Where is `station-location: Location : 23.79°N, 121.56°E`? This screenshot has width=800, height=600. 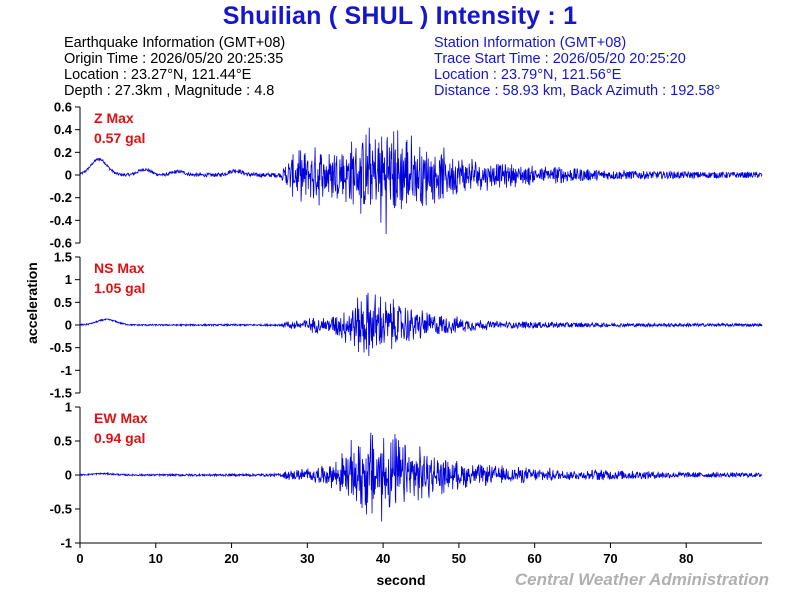
station-location: Location : 23.79°N, 121.56°E is located at coordinates (528, 75).